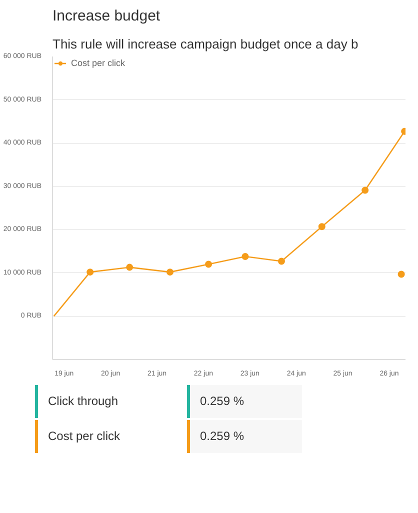 The image size is (418, 513). What do you see at coordinates (110, 401) in the screenshot?
I see `text: Click through` at bounding box center [110, 401].